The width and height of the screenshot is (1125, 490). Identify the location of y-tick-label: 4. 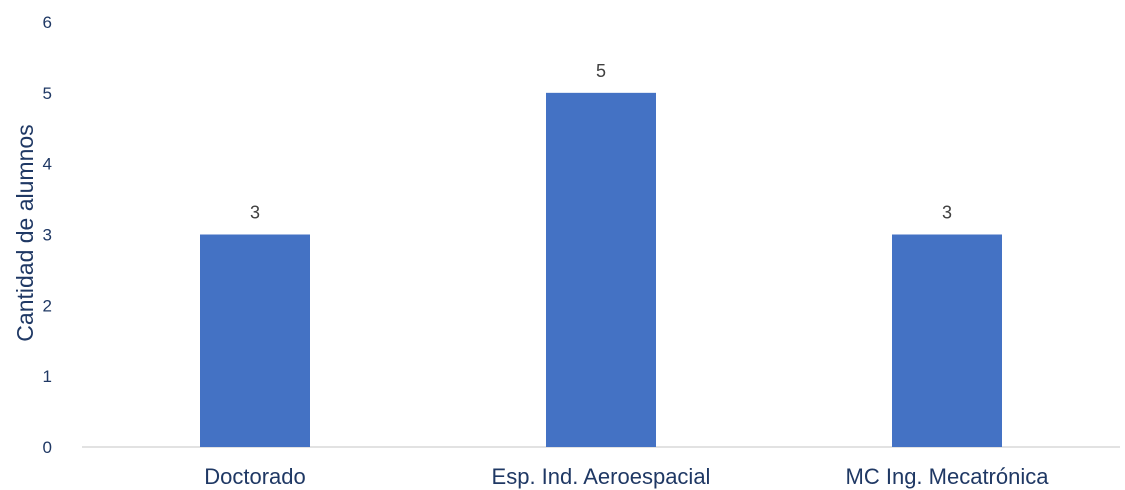
(47, 164).